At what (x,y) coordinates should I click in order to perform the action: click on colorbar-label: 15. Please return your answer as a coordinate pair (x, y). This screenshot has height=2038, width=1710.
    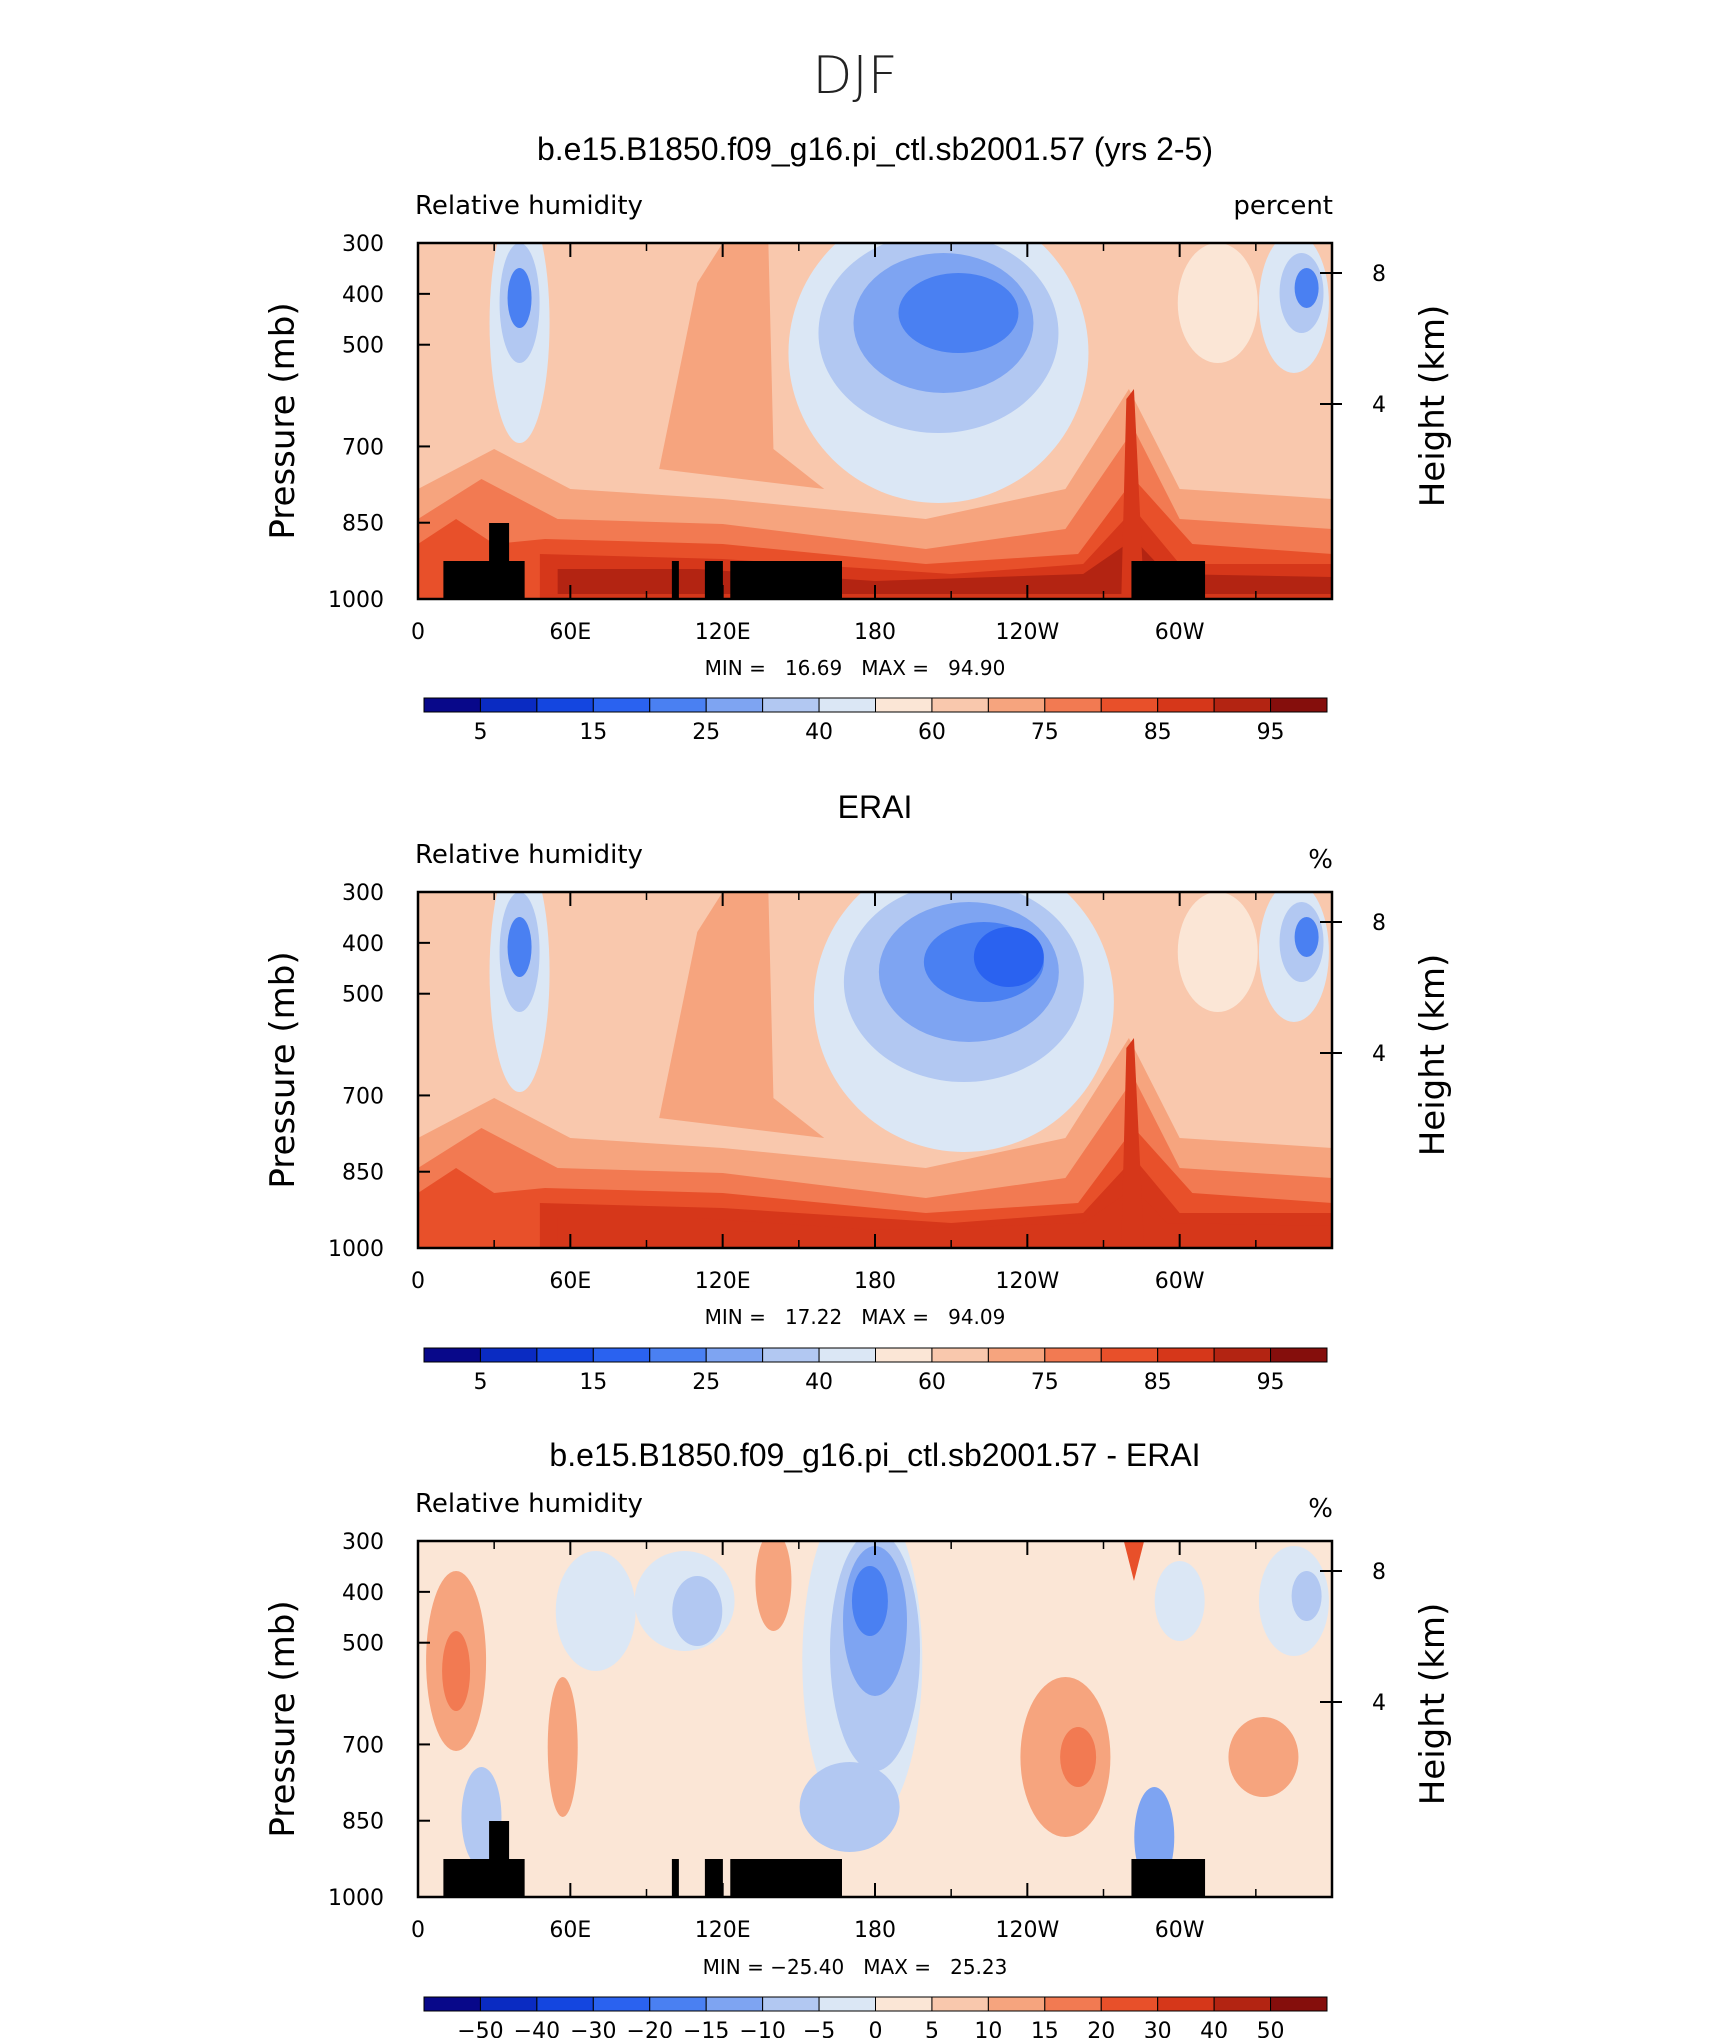
    Looking at the image, I should click on (593, 1382).